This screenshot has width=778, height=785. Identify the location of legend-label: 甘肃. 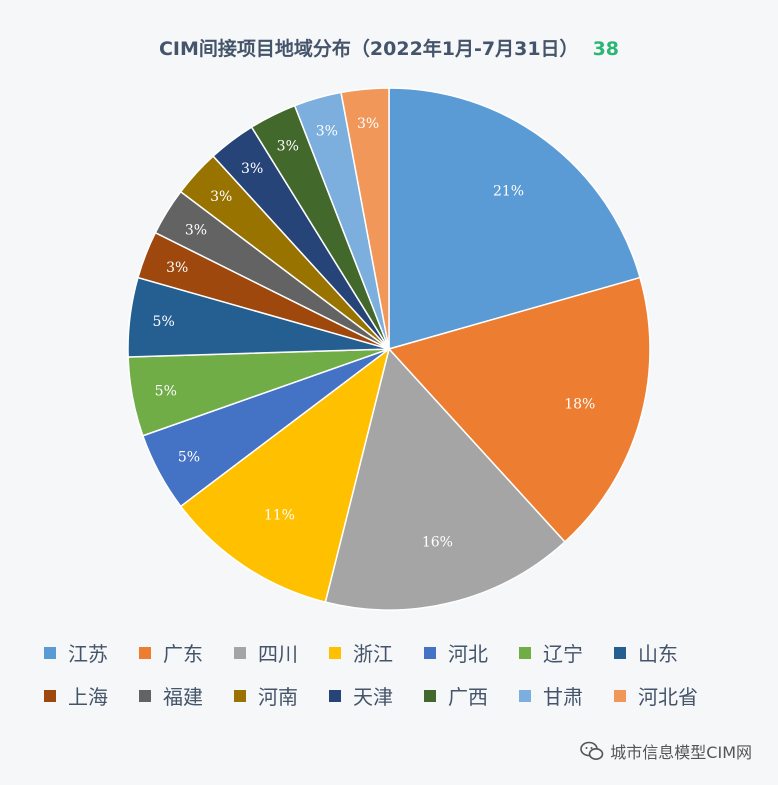
(563, 697).